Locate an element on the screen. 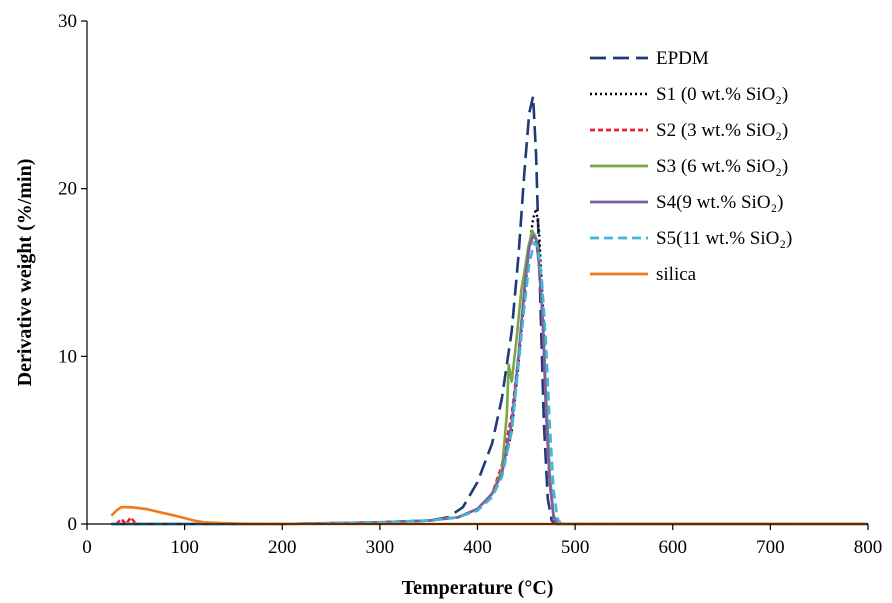 The height and width of the screenshot is (603, 892). x-tick-label: 300 is located at coordinates (380, 547).